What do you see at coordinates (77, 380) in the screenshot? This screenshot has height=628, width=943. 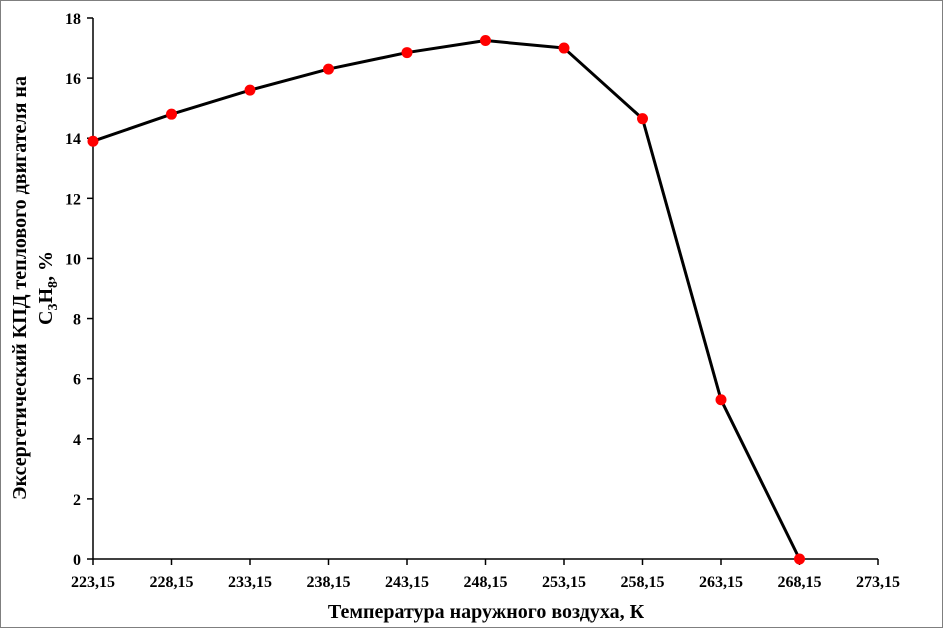 I see `y-tick-label: 6` at bounding box center [77, 380].